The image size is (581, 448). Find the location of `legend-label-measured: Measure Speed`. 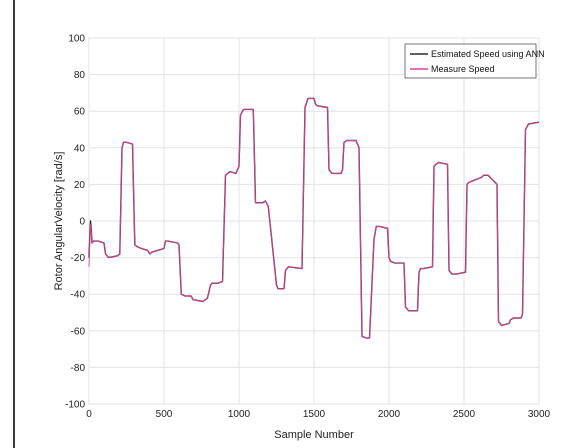

legend-label-measured: Measure Speed is located at coordinates (463, 69).